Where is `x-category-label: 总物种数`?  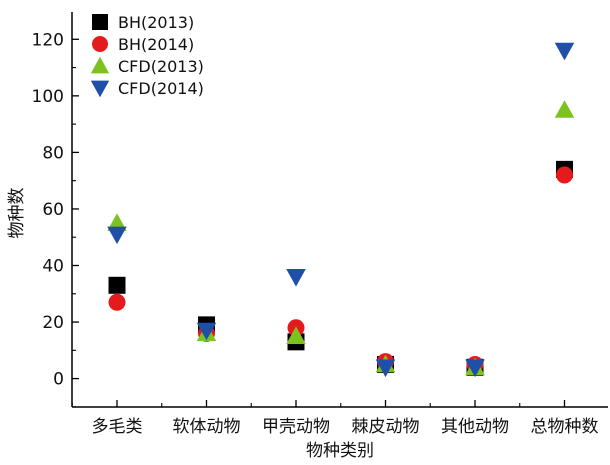 x-category-label: 总物种数 is located at coordinates (565, 427).